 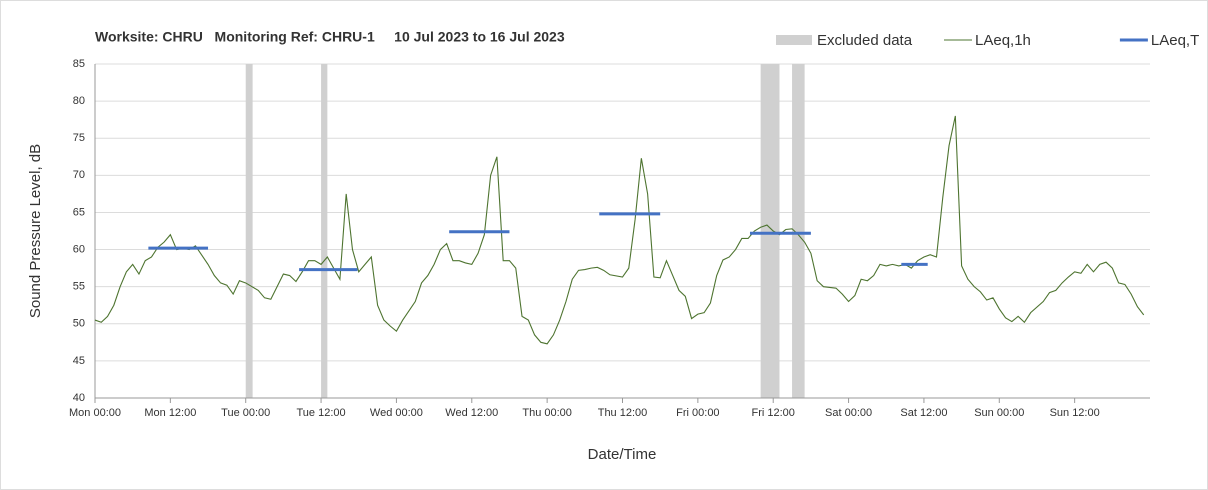 What do you see at coordinates (79, 287) in the screenshot?
I see `y-tick-label: 55` at bounding box center [79, 287].